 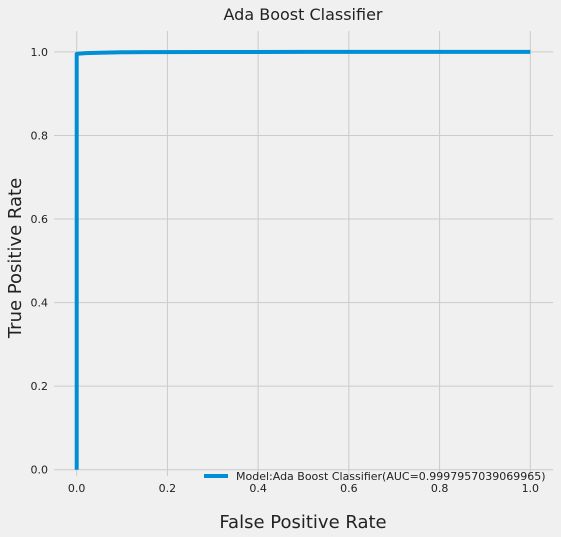 I want to click on y-tick-label: 1.0, so click(x=40, y=52).